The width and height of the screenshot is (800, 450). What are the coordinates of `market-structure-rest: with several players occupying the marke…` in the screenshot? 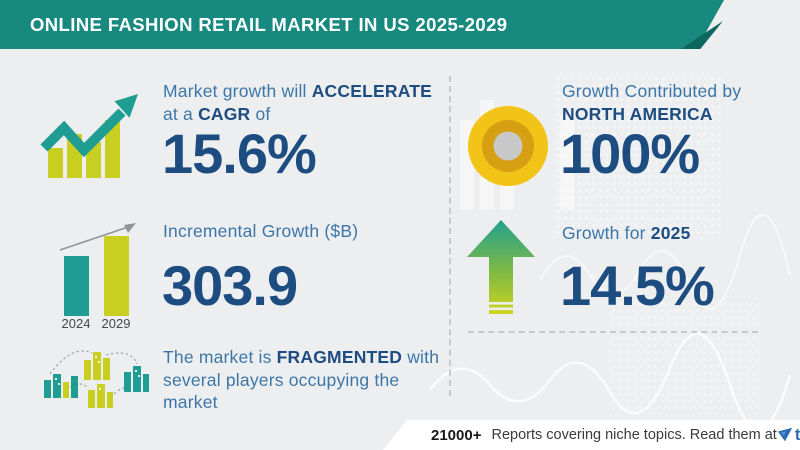 It's located at (301, 379).